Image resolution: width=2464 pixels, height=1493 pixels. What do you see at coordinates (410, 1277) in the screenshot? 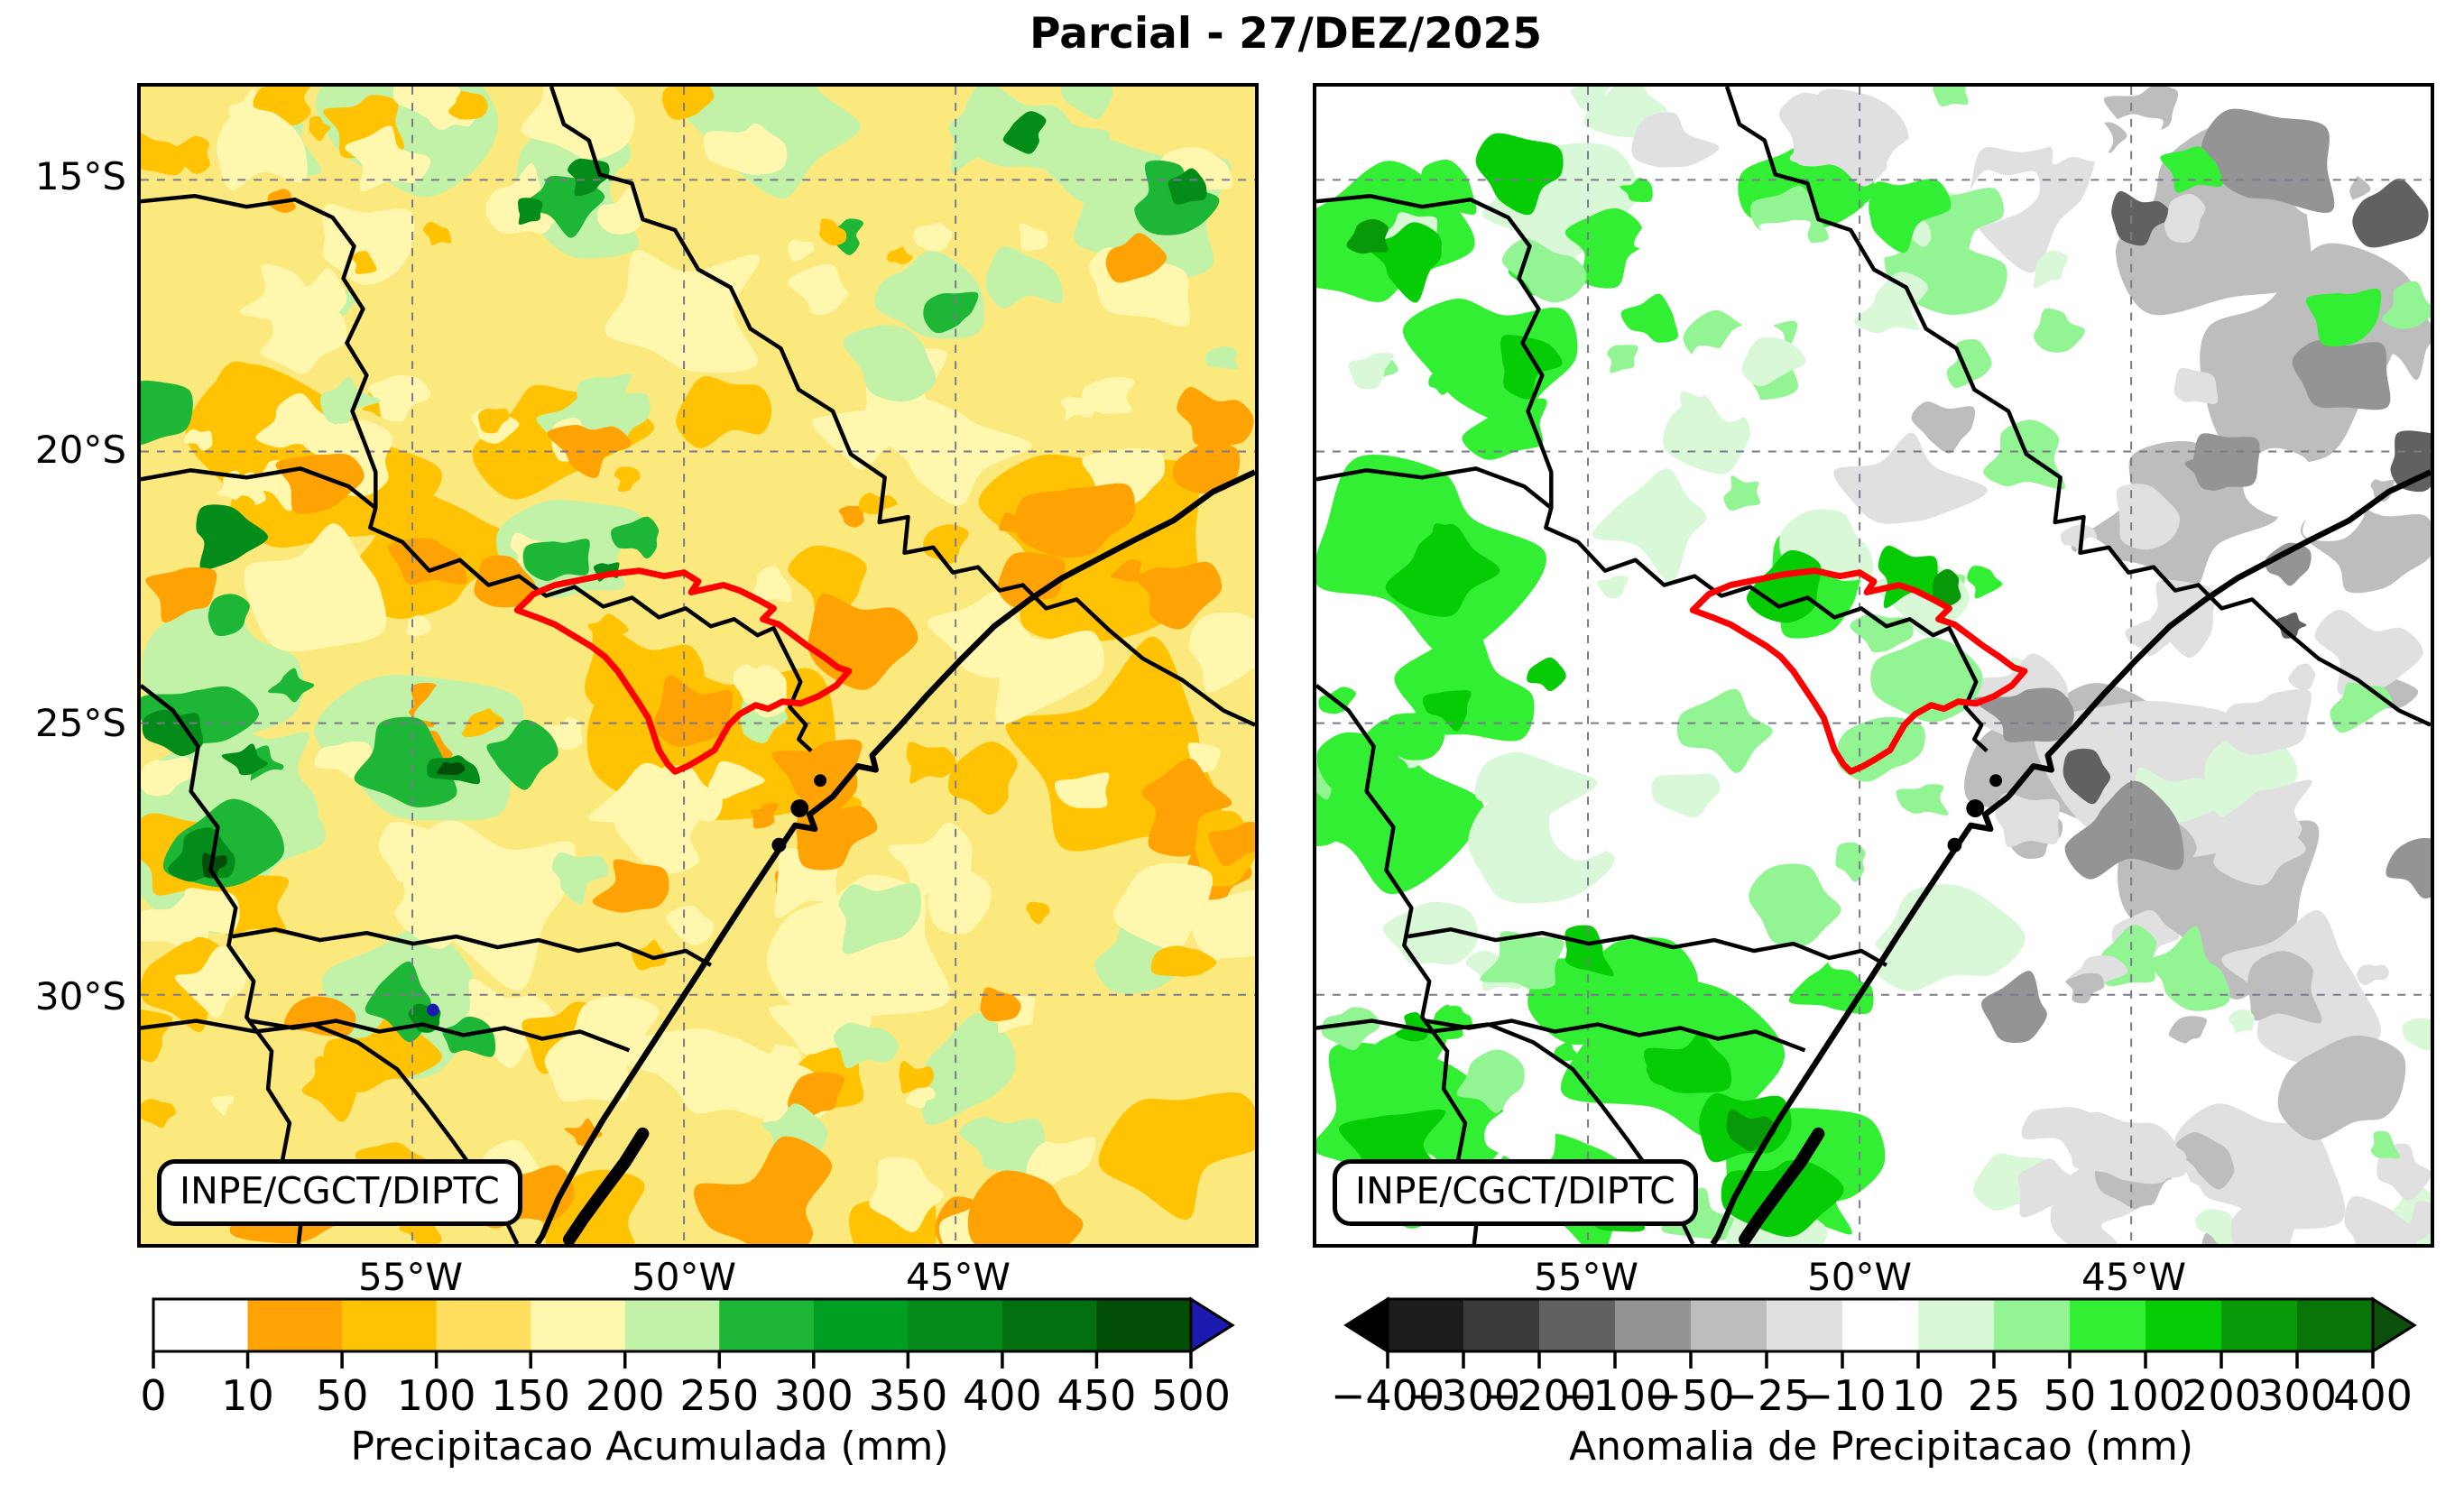
I see `lon-tick-label: 55°W` at bounding box center [410, 1277].